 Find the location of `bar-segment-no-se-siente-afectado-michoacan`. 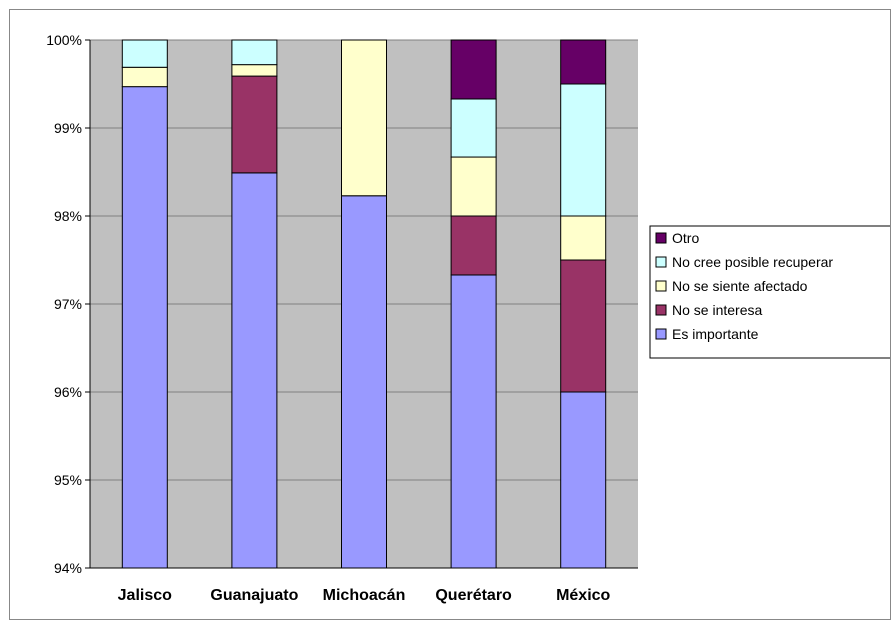

bar-segment-no-se-siente-afectado-michoacan is located at coordinates (364, 118).